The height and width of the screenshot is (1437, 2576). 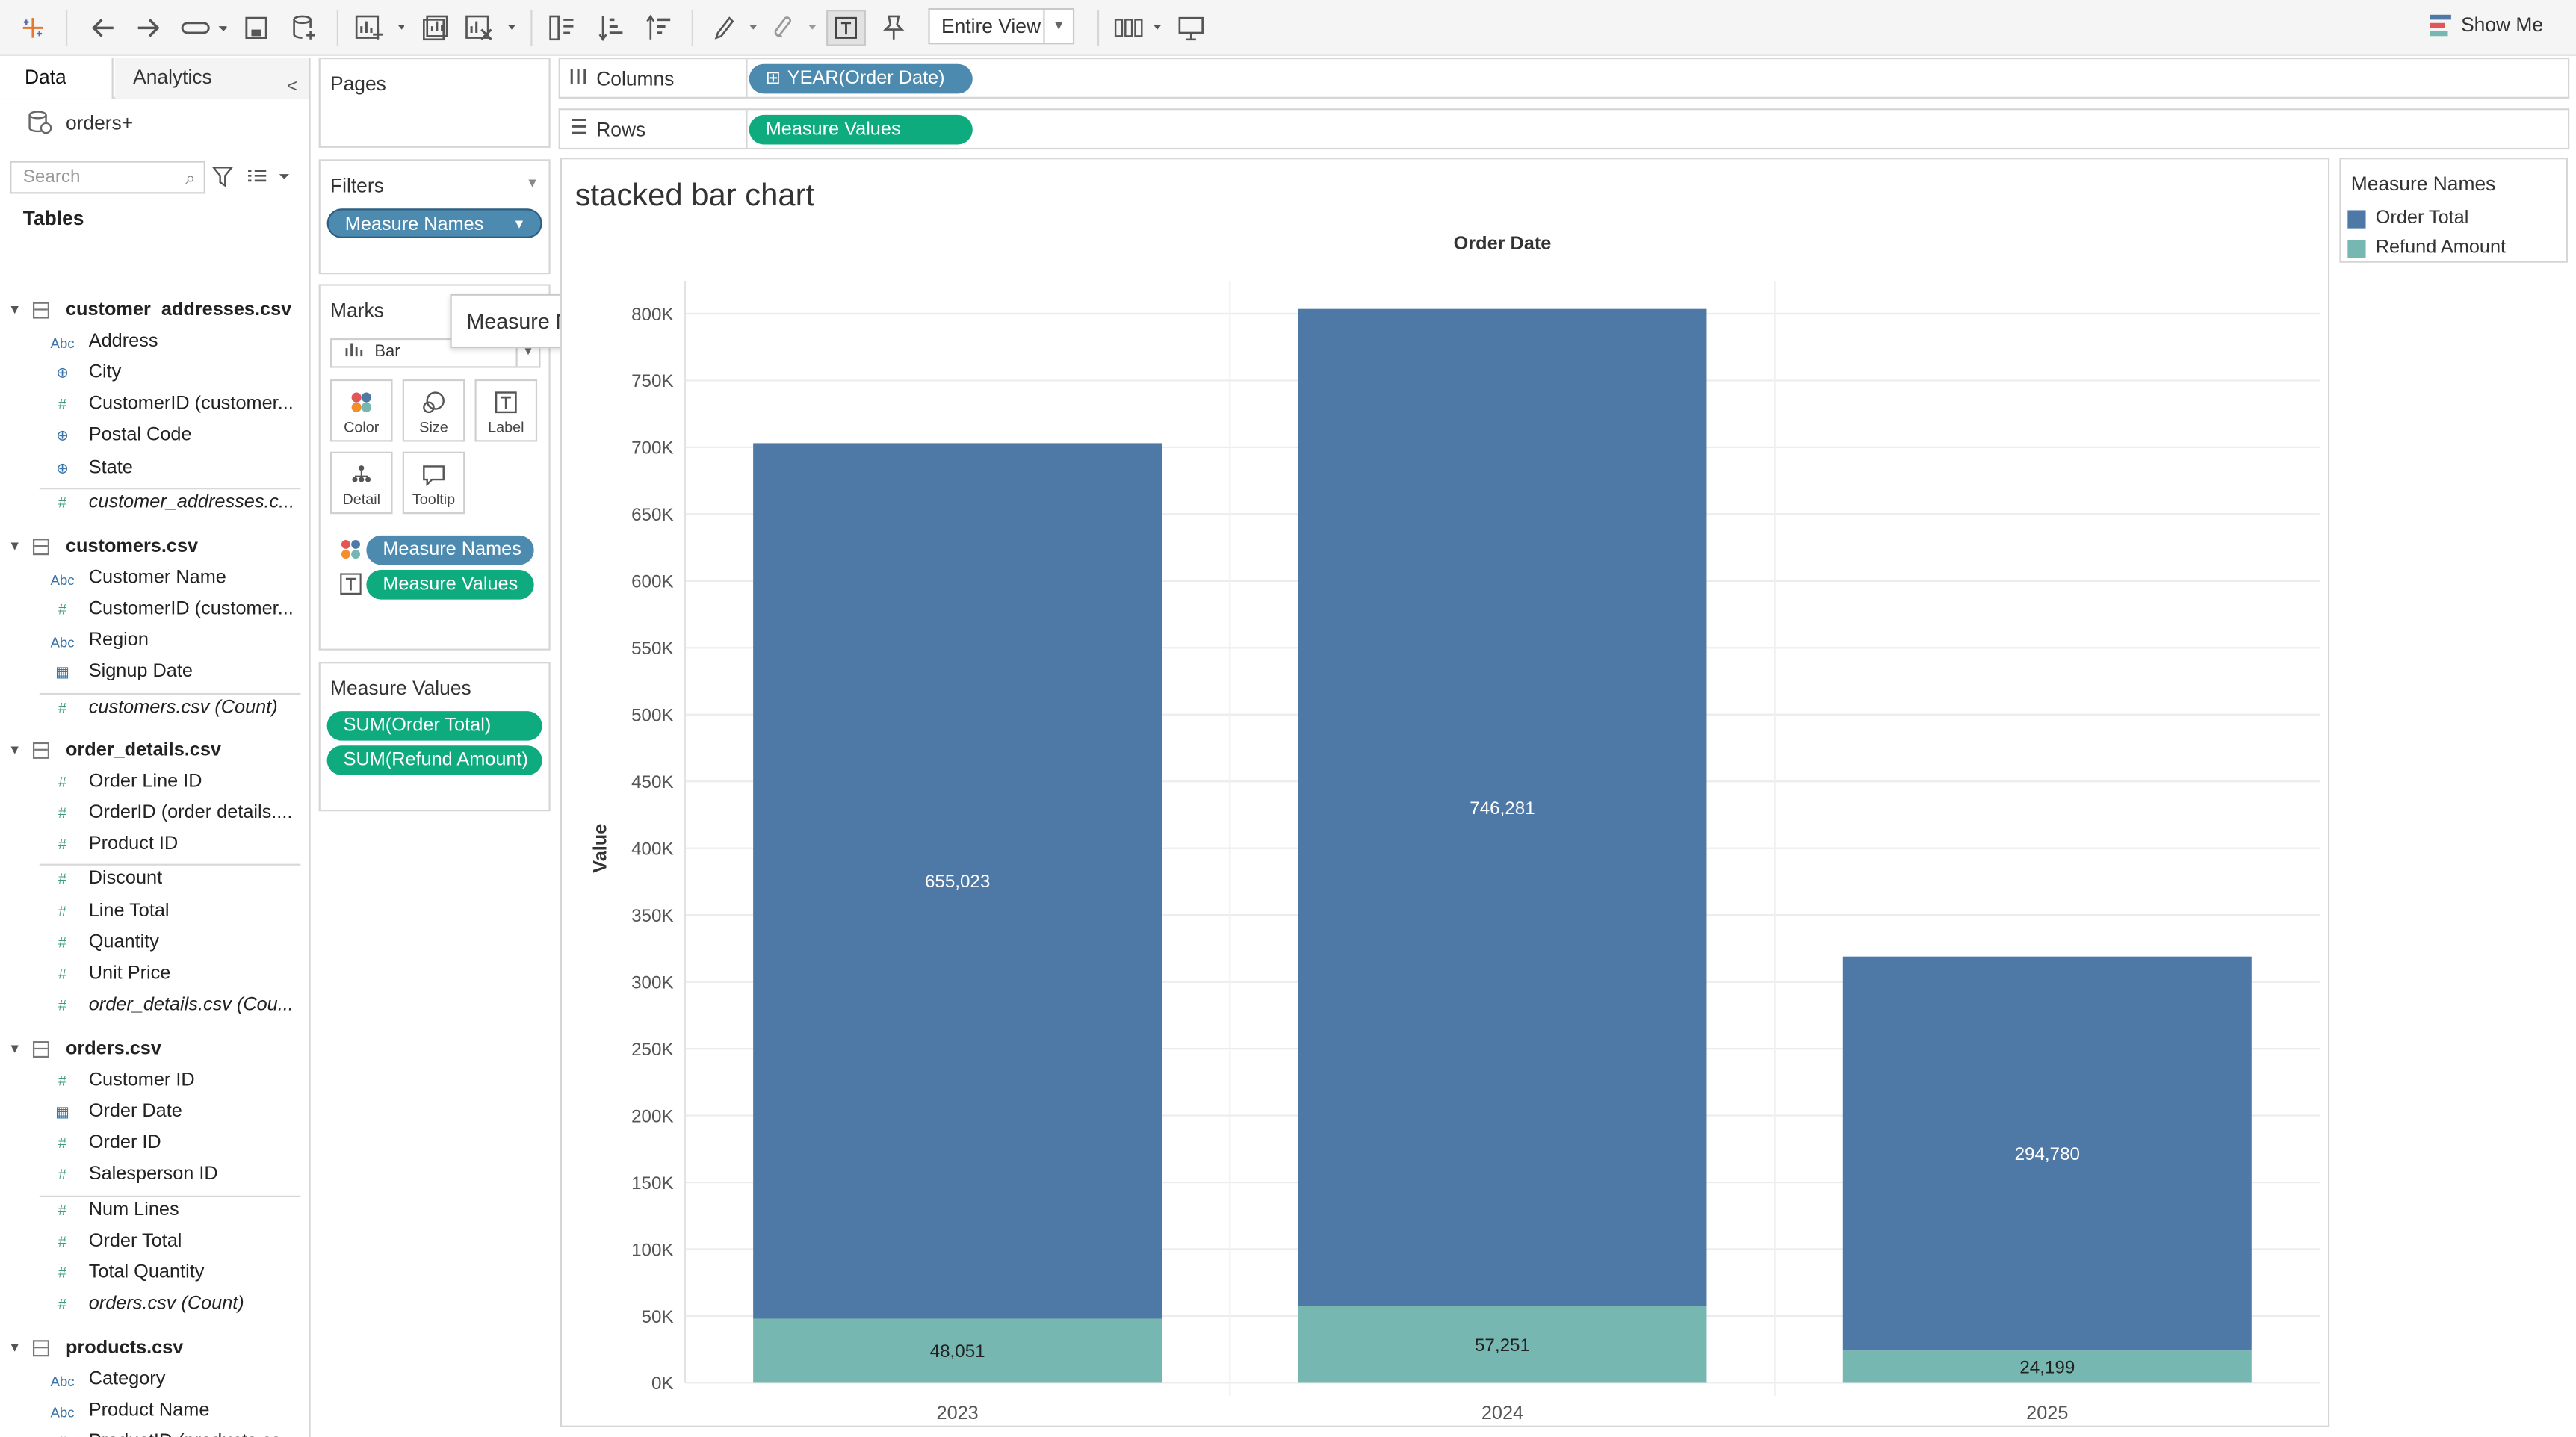 I want to click on view-options-icon, so click(x=270, y=179).